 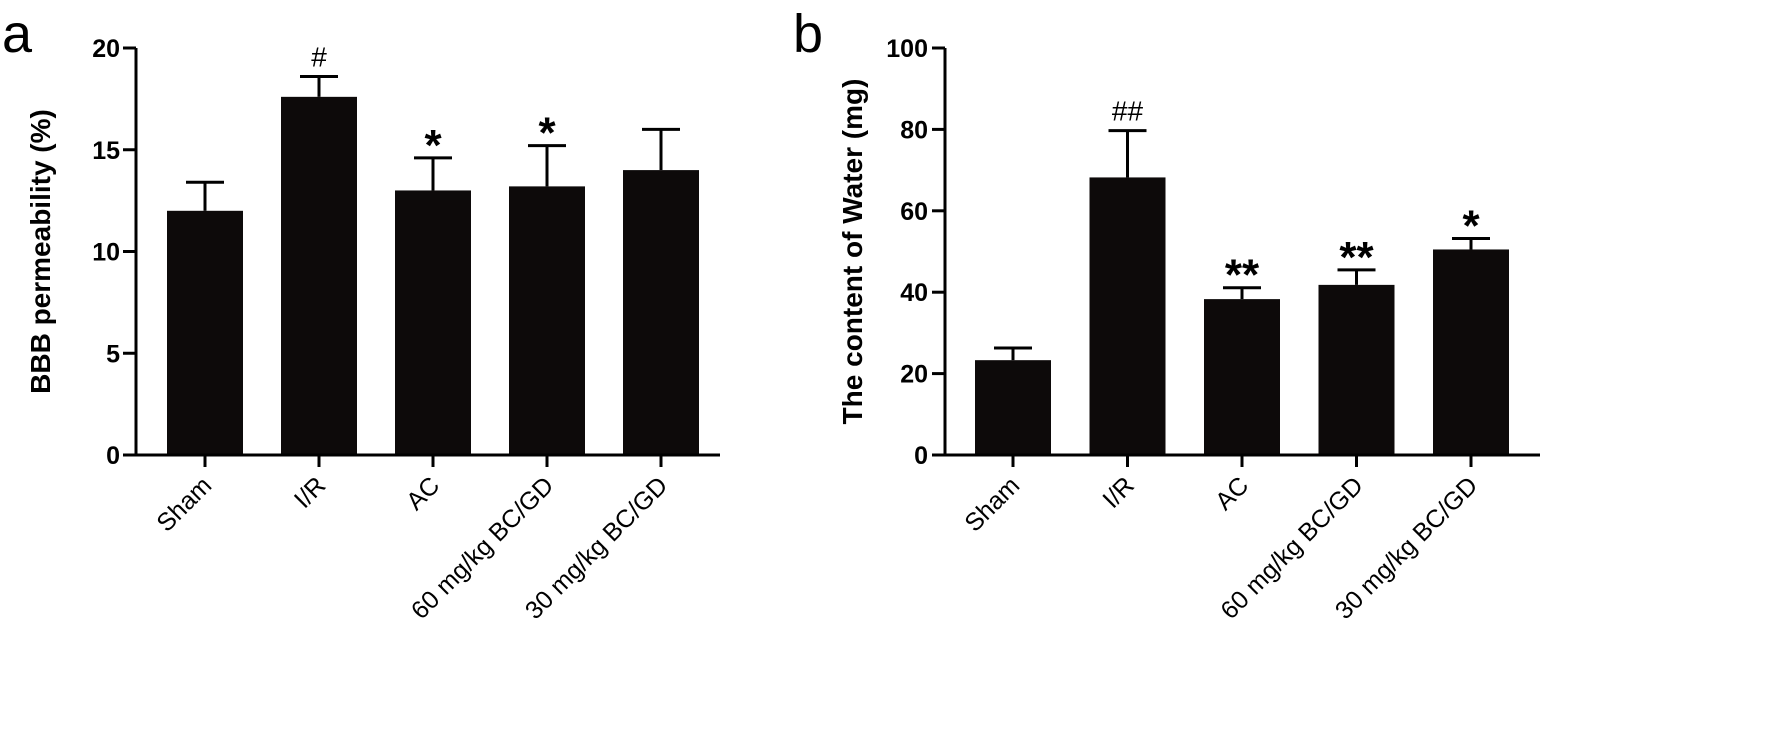 What do you see at coordinates (106, 151) in the screenshot?
I see `y-tick-label: 15` at bounding box center [106, 151].